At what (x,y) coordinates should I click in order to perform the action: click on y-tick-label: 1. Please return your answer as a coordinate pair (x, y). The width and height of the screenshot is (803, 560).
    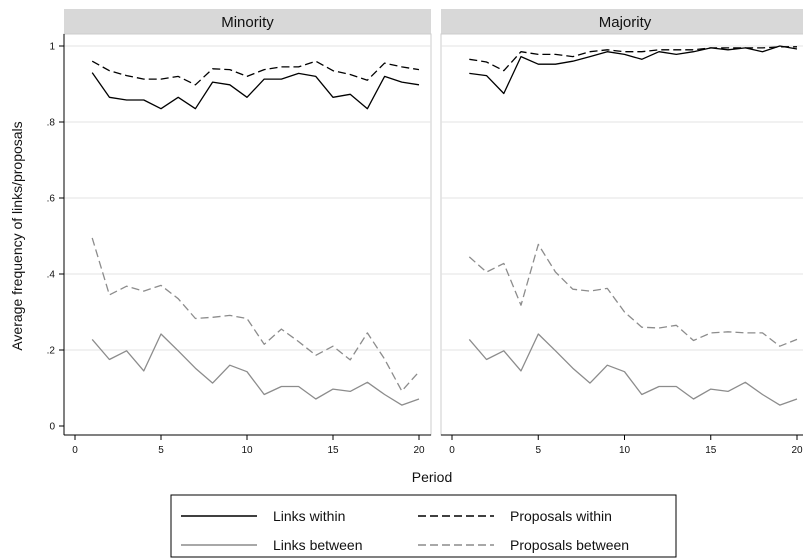
    Looking at the image, I should click on (52, 47).